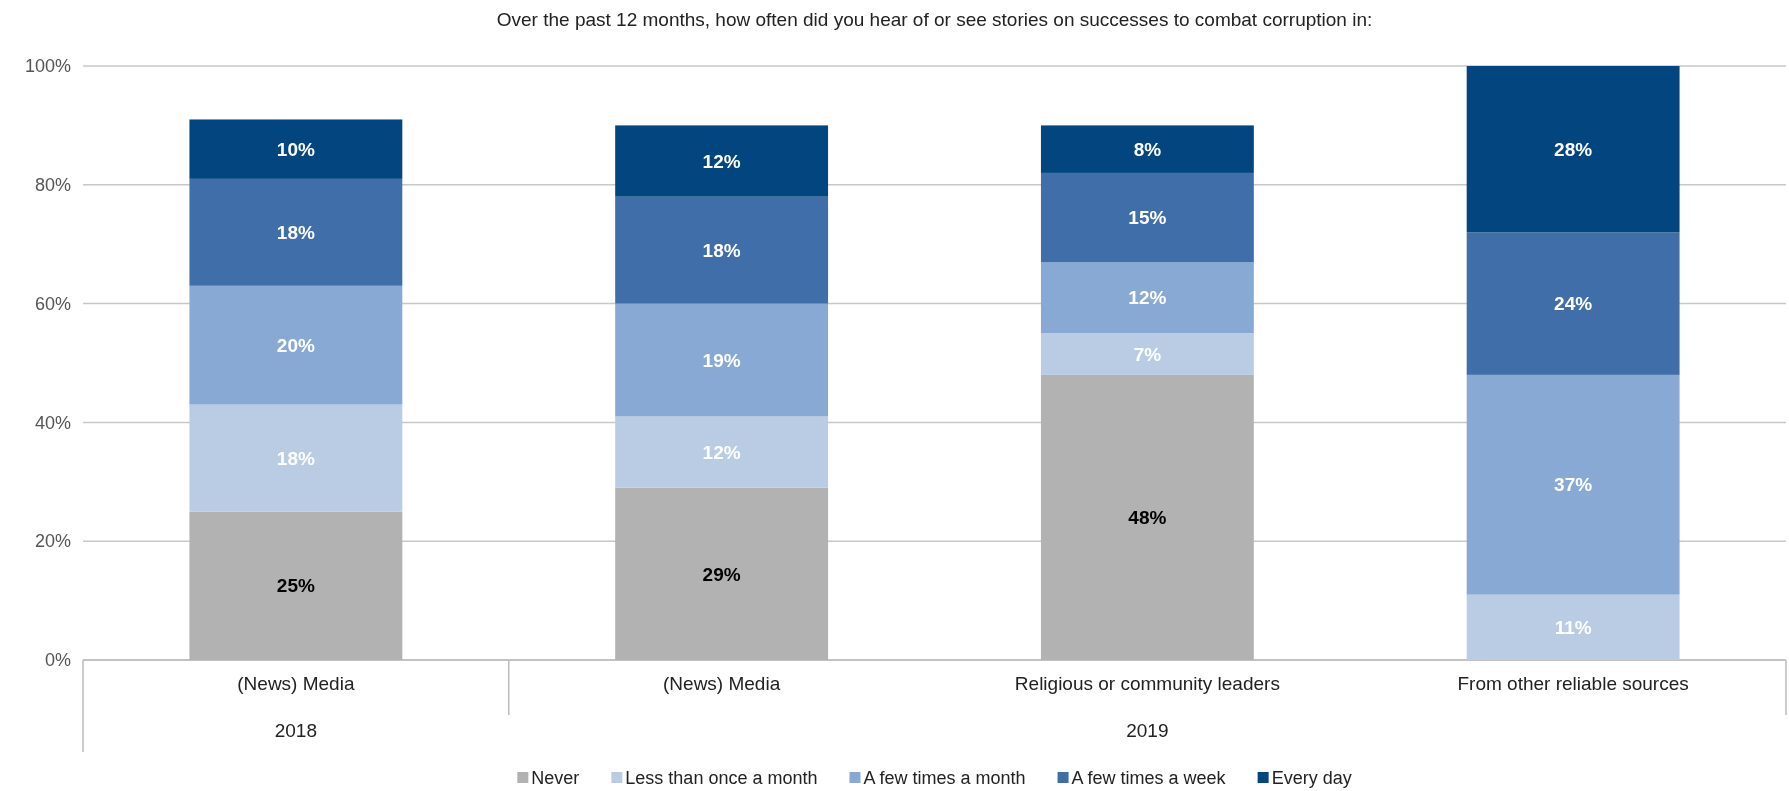 This screenshot has width=1789, height=791. I want to click on y-tick-label: 100%, so click(47, 66).